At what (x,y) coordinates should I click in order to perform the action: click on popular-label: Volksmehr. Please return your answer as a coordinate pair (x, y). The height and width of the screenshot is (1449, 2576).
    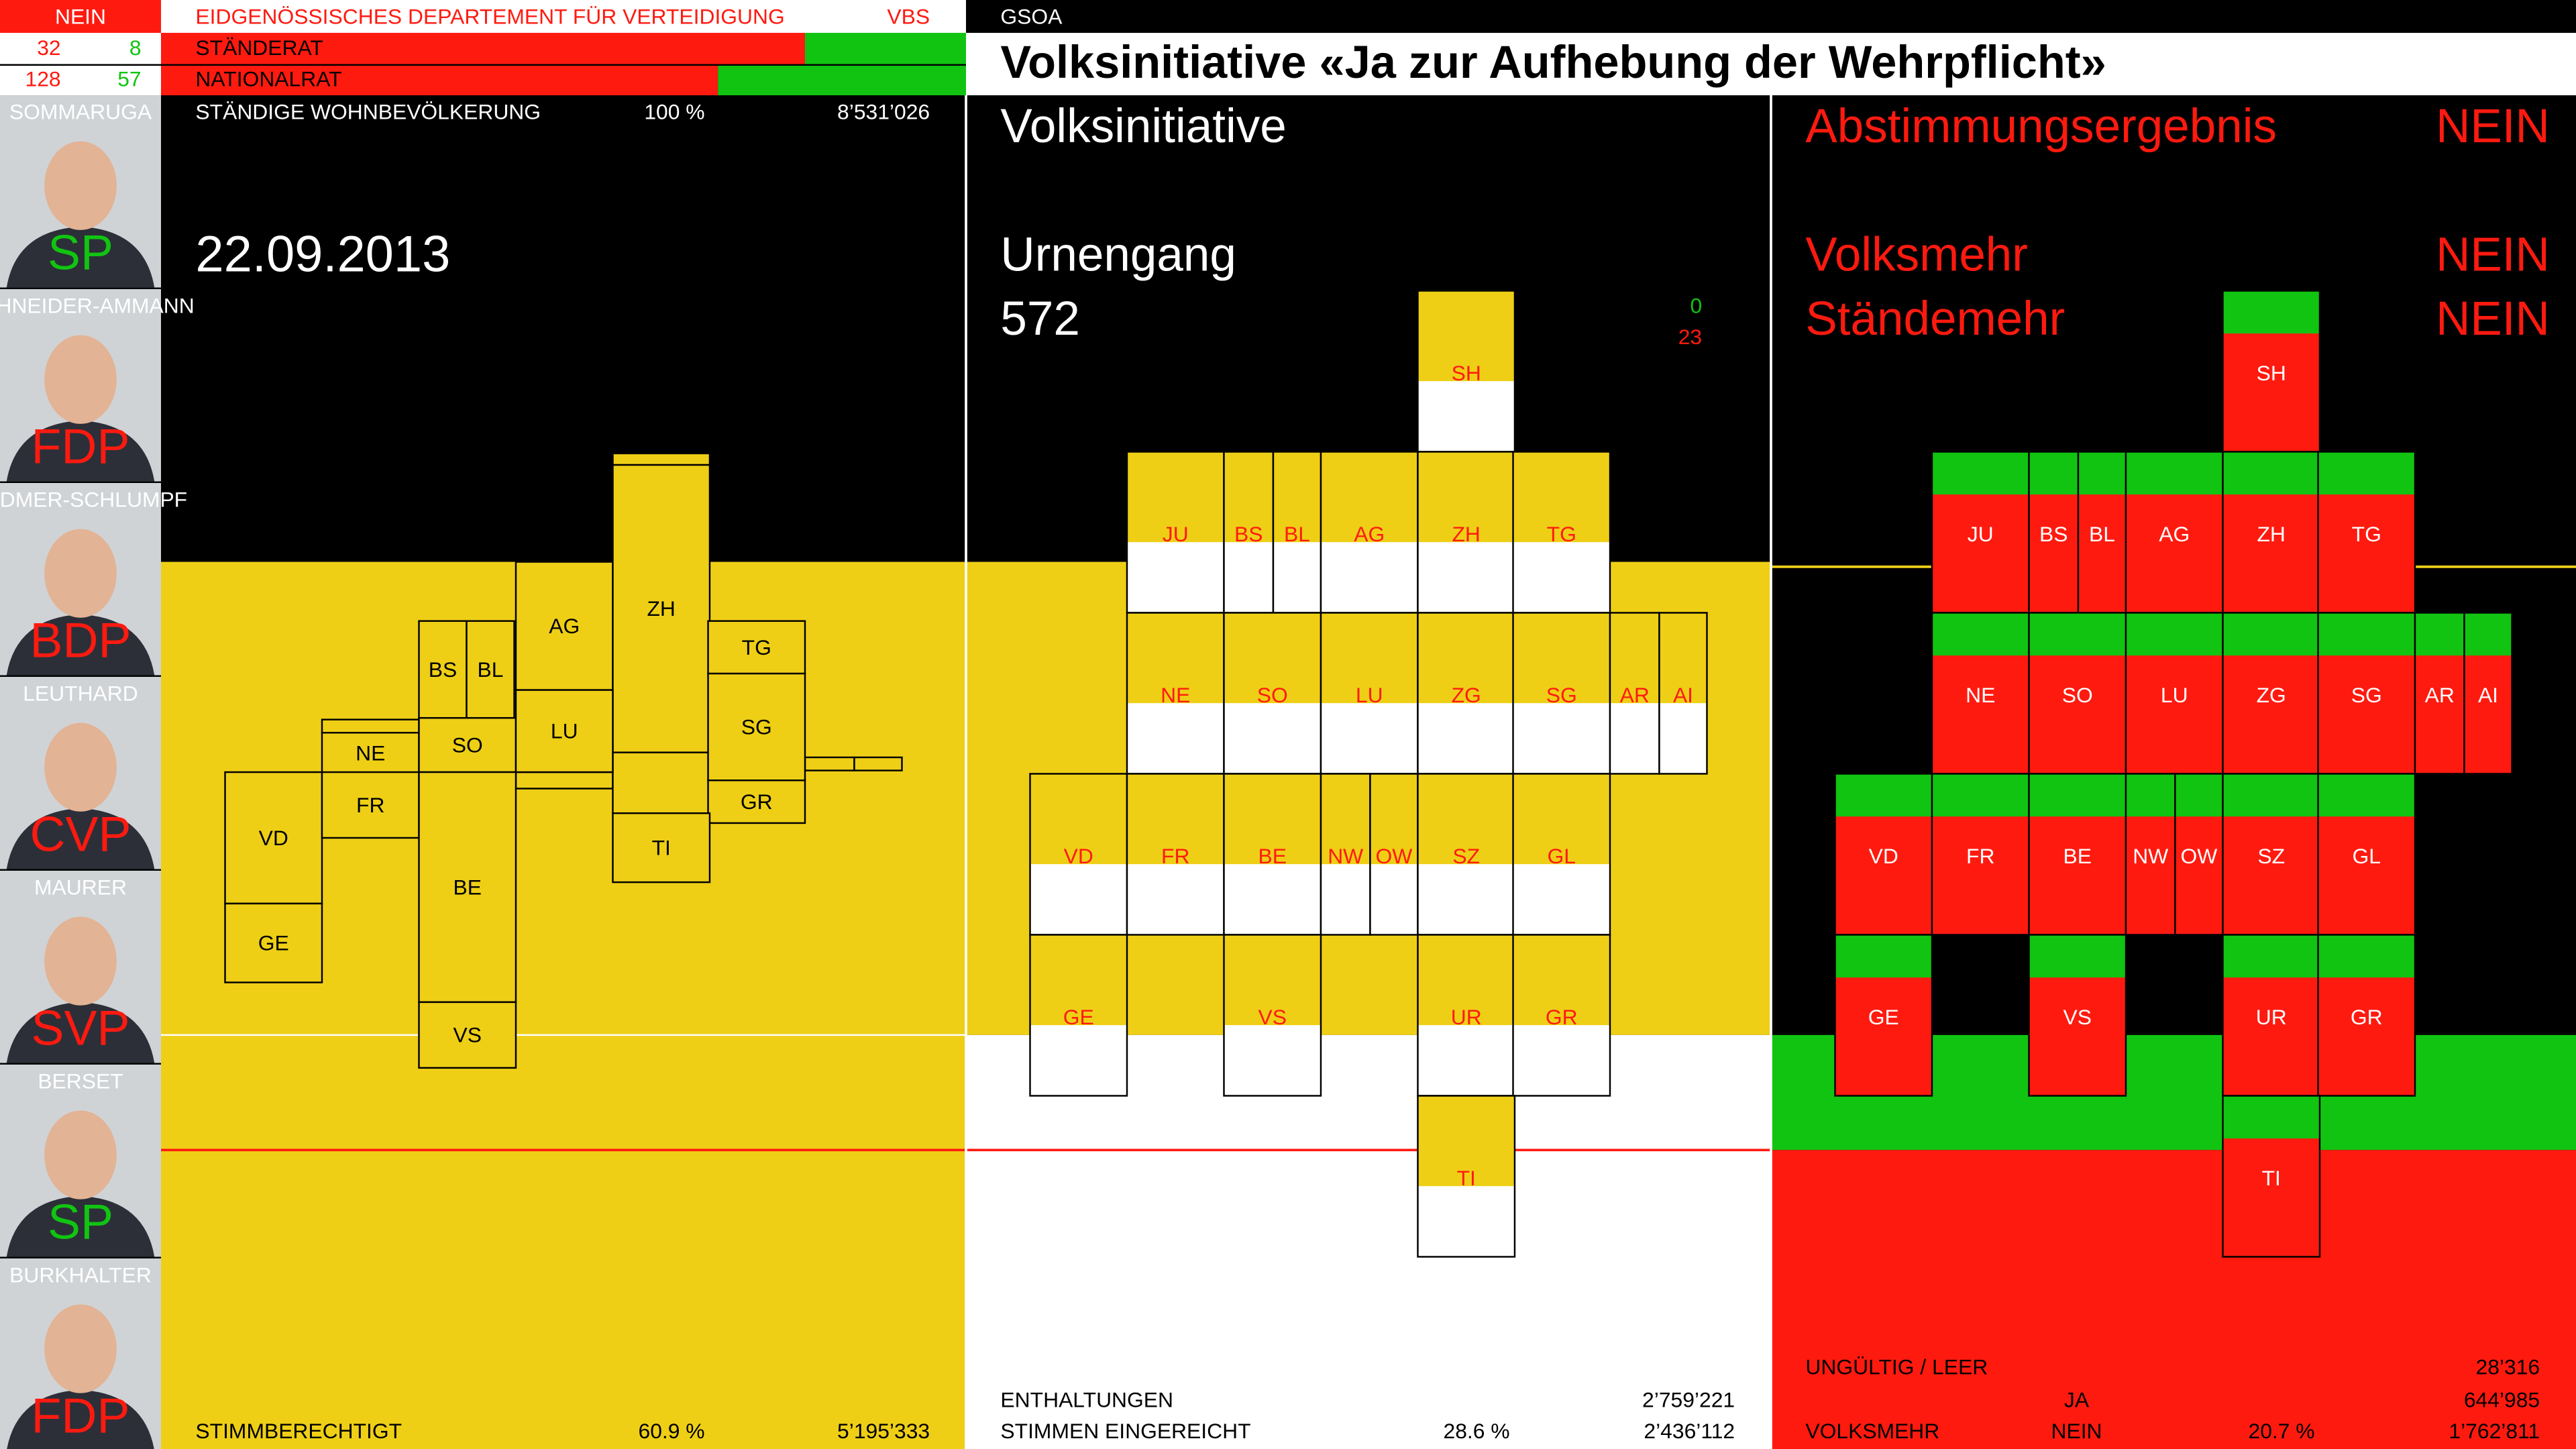
    Looking at the image, I should click on (1916, 254).